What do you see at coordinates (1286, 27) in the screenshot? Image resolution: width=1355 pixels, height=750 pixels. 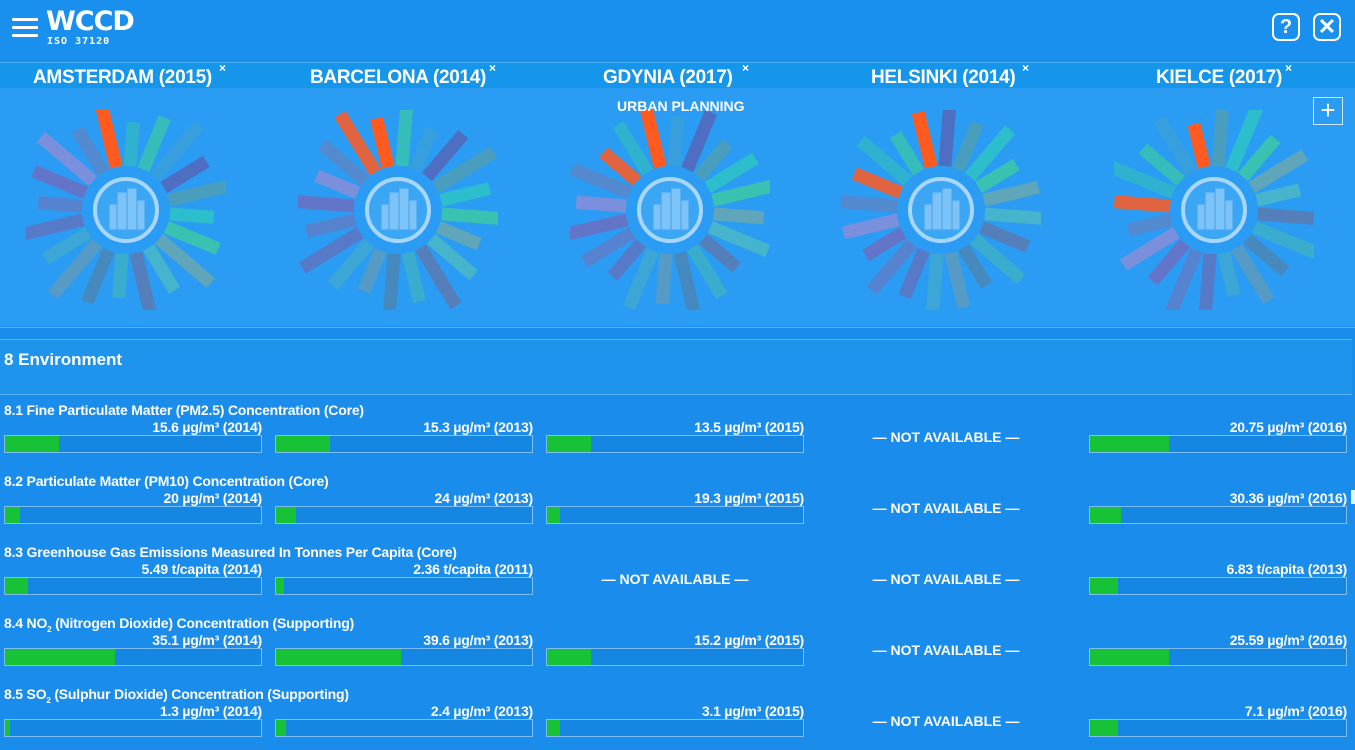 I see `help-button: ?` at bounding box center [1286, 27].